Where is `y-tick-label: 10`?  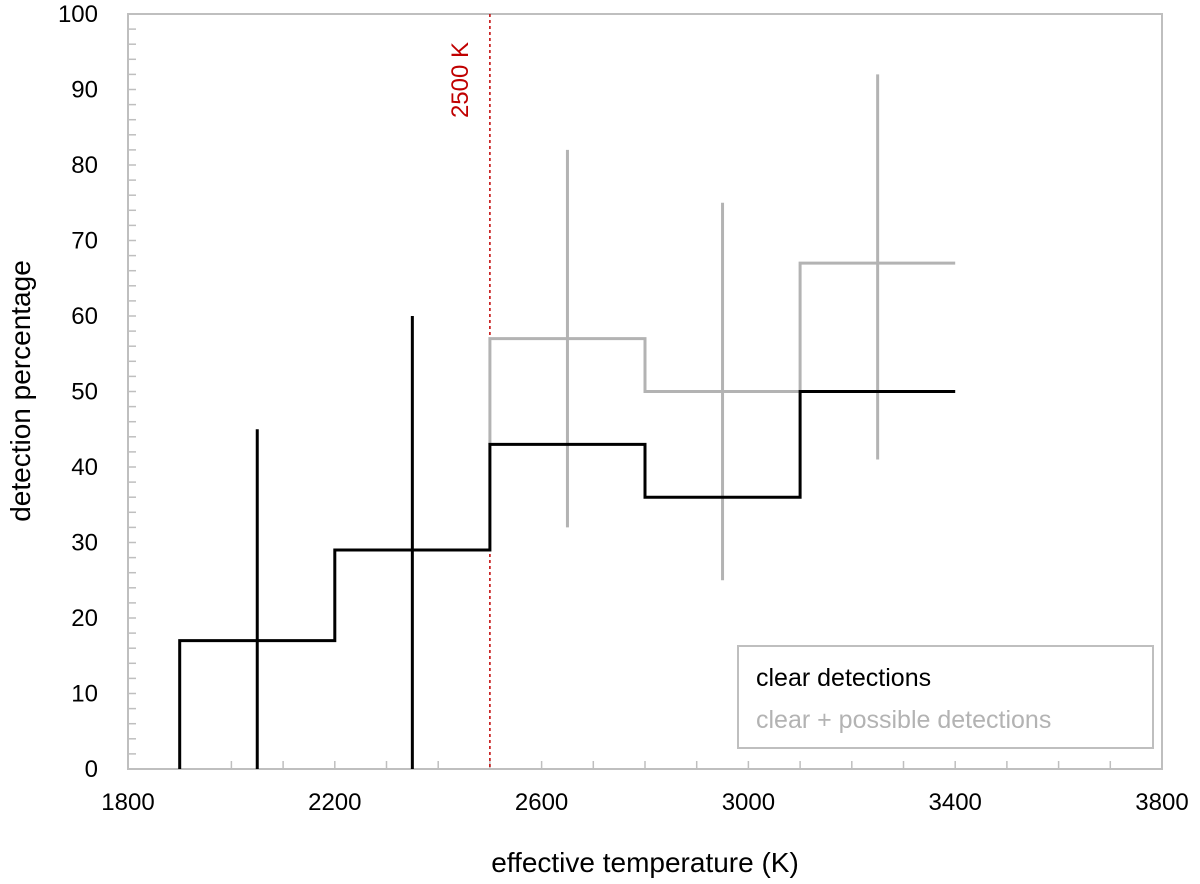 y-tick-label: 10 is located at coordinates (84, 694).